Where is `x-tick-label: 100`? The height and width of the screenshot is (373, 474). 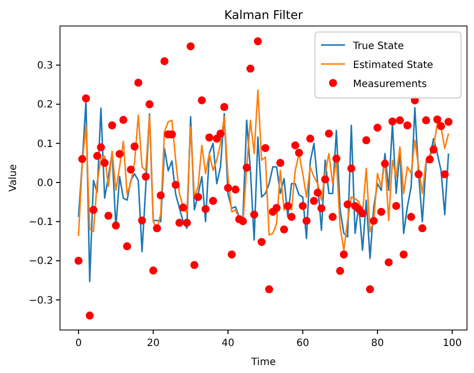
x-tick-label: 100 is located at coordinates (452, 343).